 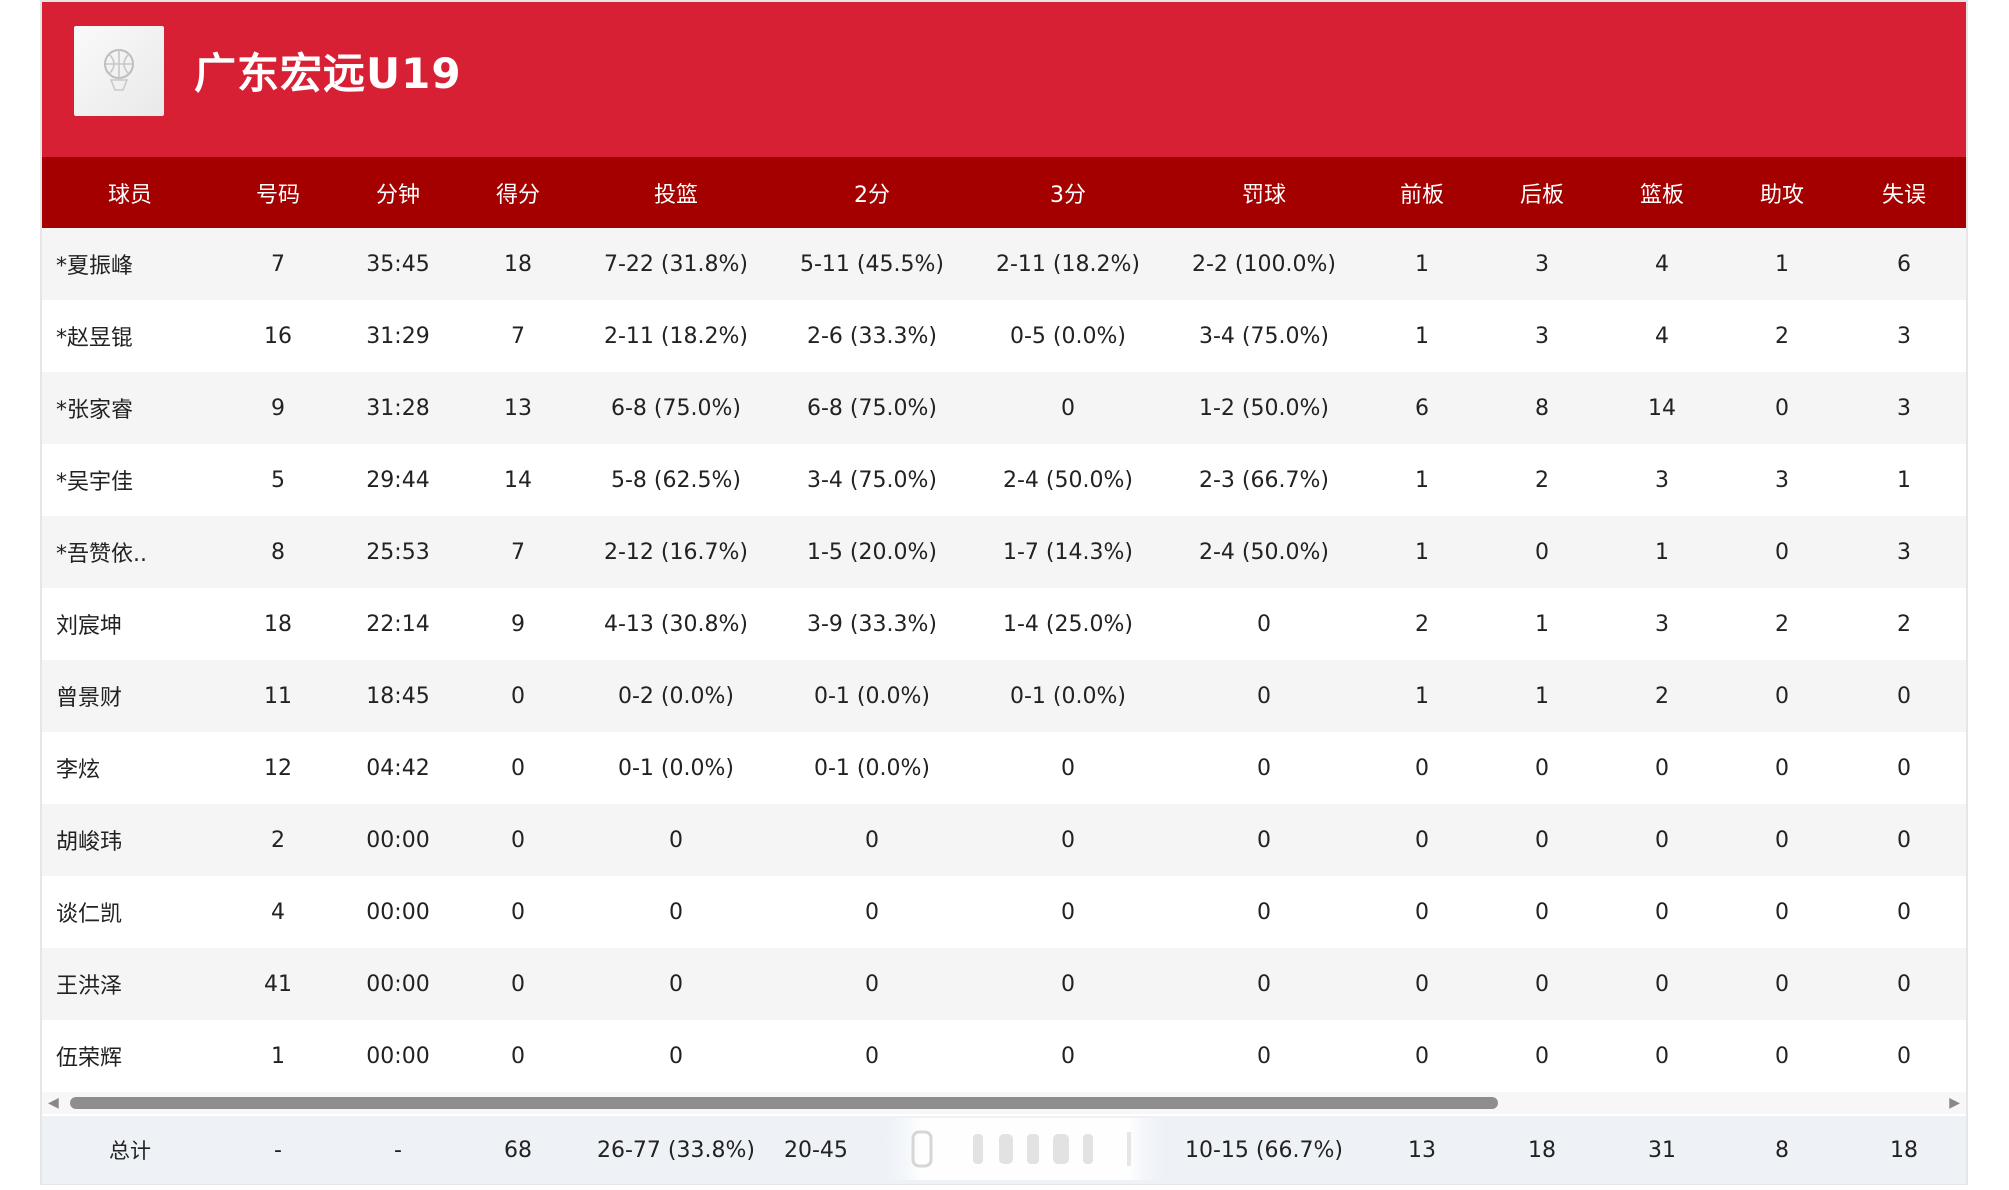 What do you see at coordinates (1954, 1103) in the screenshot?
I see `arrow-right-icon: ▶` at bounding box center [1954, 1103].